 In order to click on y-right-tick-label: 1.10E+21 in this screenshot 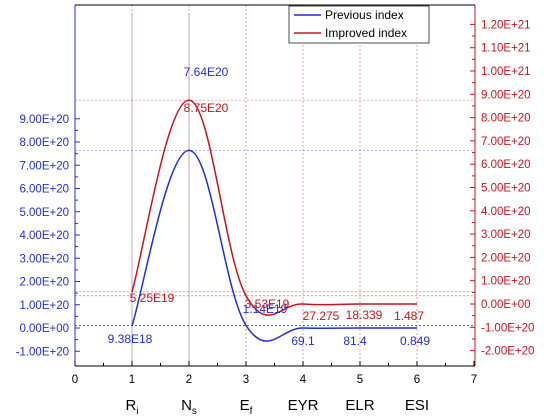, I will do `click(506, 49)`.